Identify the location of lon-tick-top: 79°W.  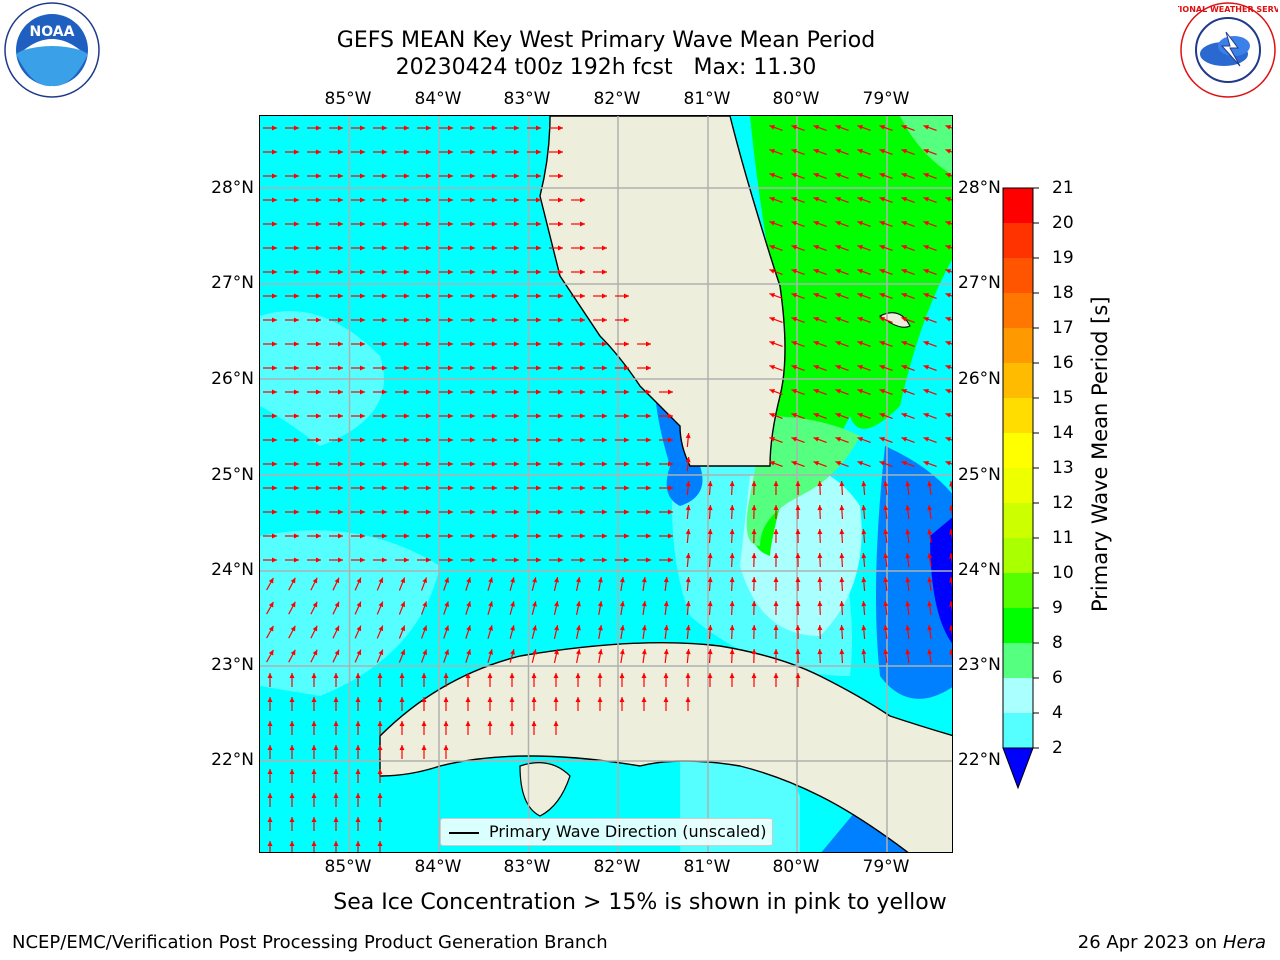
(886, 99).